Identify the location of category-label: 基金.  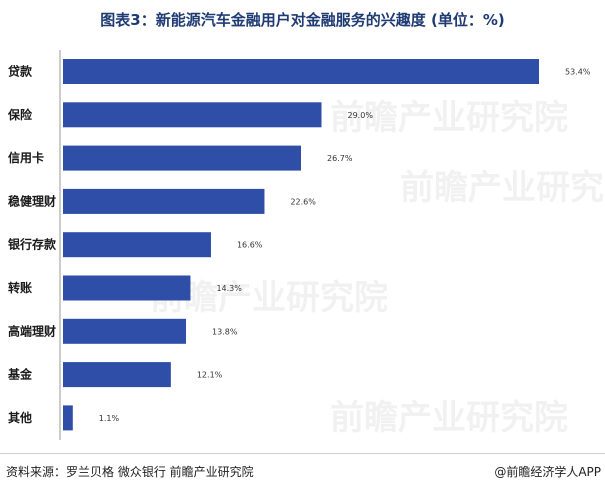
(20, 374).